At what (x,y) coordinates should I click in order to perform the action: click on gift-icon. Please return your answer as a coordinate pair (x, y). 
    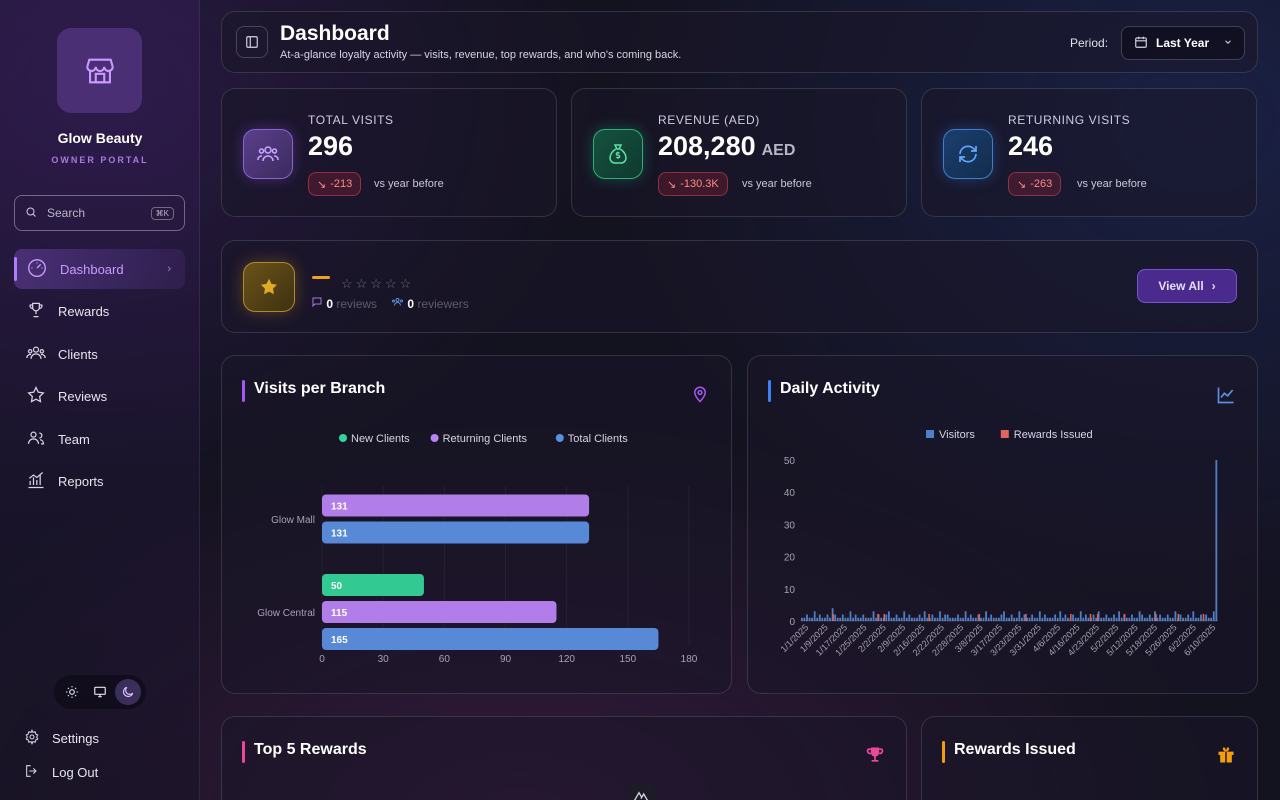
    Looking at the image, I should click on (1226, 757).